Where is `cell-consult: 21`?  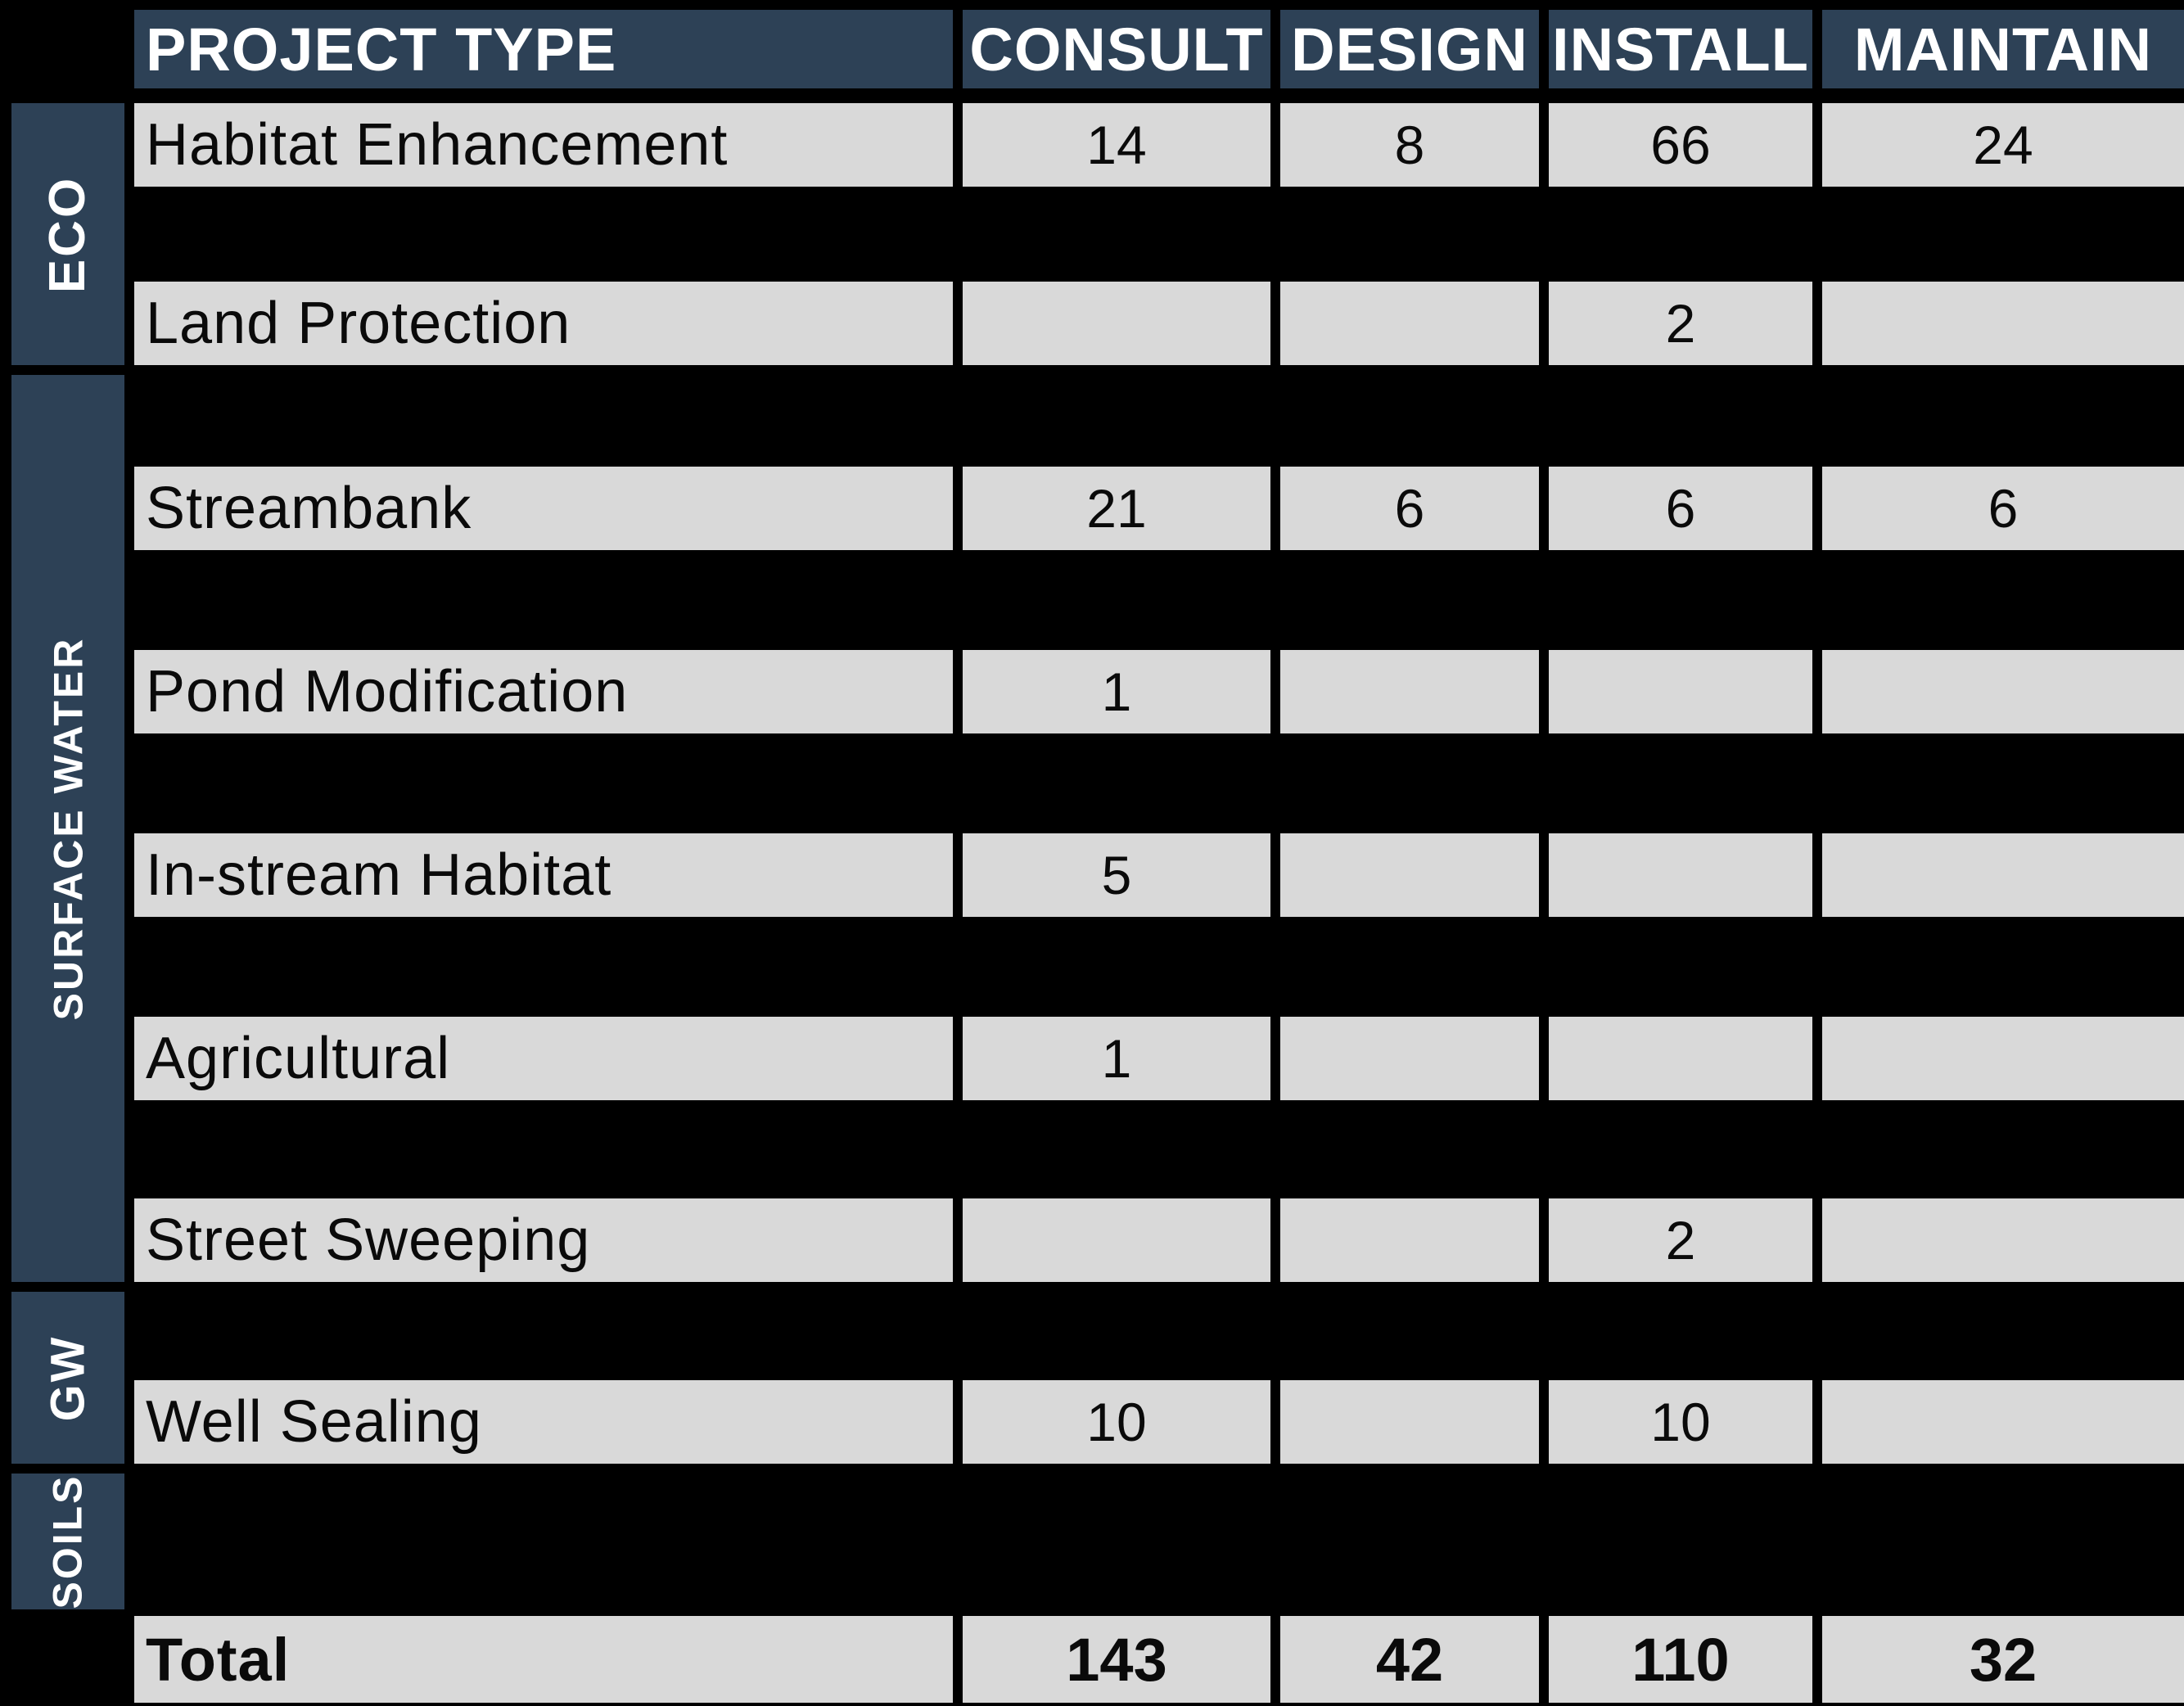
cell-consult: 21 is located at coordinates (1116, 508).